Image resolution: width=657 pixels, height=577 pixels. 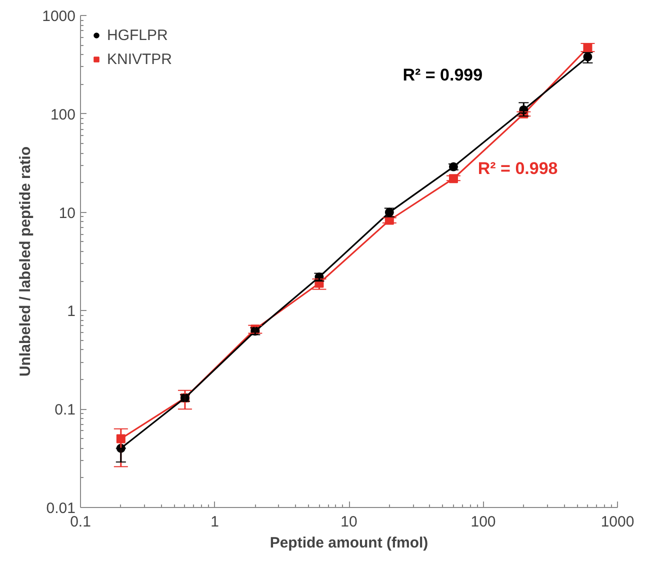 What do you see at coordinates (59, 16) in the screenshot?
I see `y-tick-label: 1000` at bounding box center [59, 16].